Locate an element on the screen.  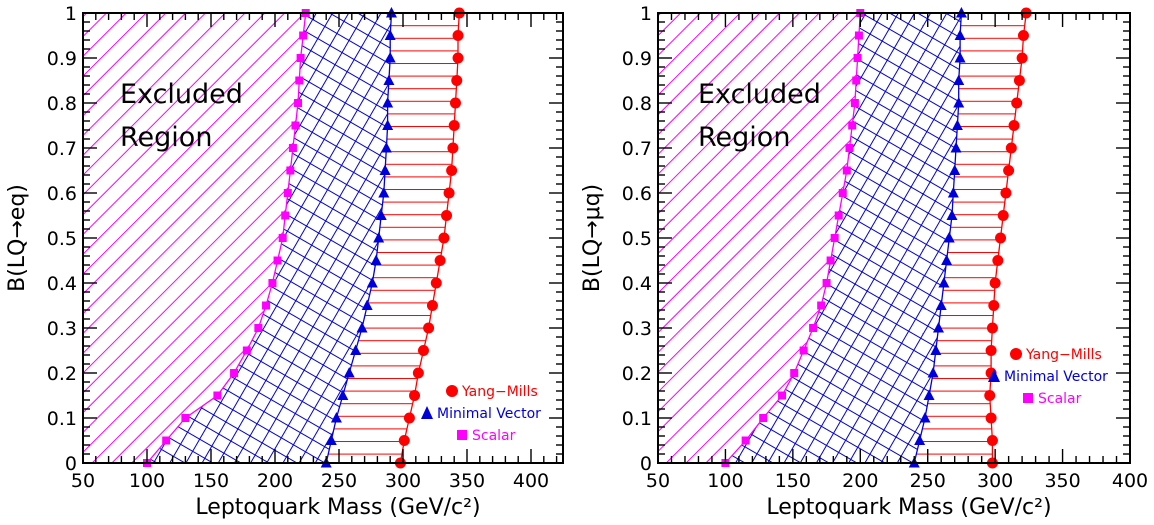
legend-label: Scalar is located at coordinates (494, 436).